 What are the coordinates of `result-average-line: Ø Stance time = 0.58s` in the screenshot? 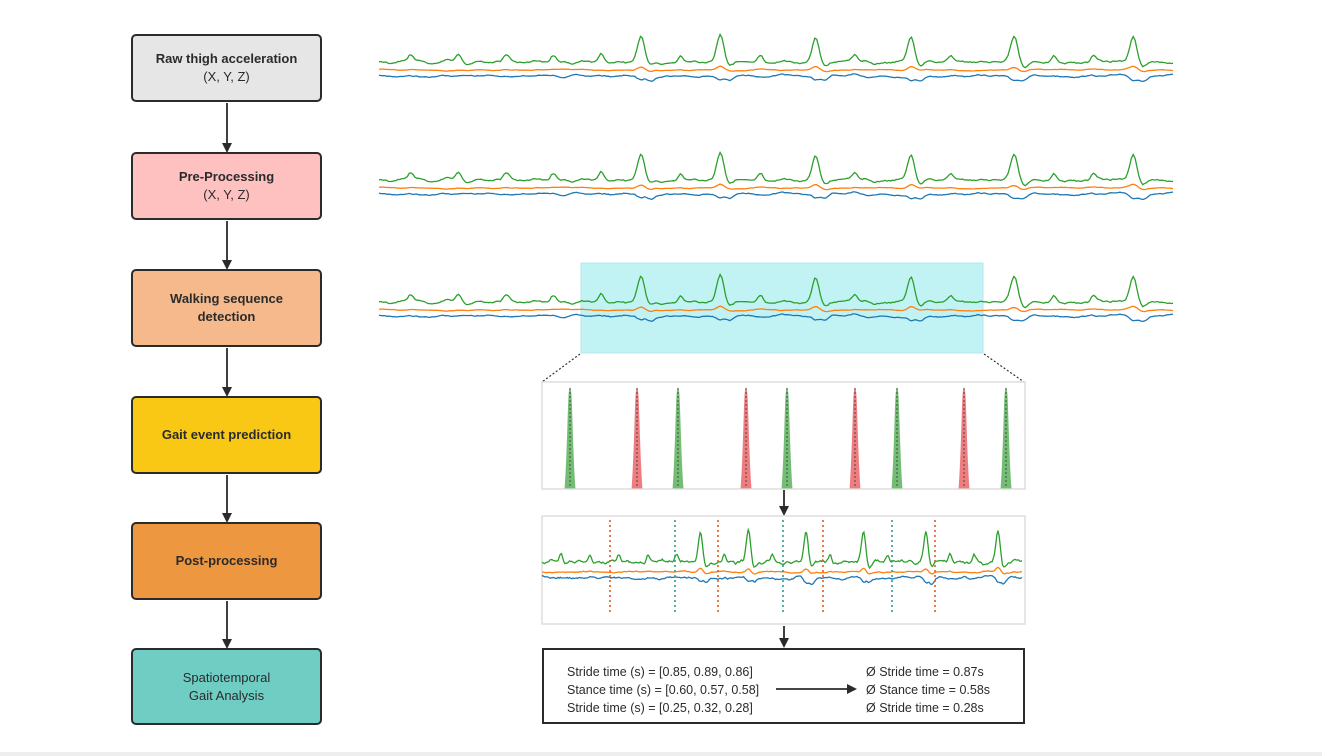 It's located at (928, 690).